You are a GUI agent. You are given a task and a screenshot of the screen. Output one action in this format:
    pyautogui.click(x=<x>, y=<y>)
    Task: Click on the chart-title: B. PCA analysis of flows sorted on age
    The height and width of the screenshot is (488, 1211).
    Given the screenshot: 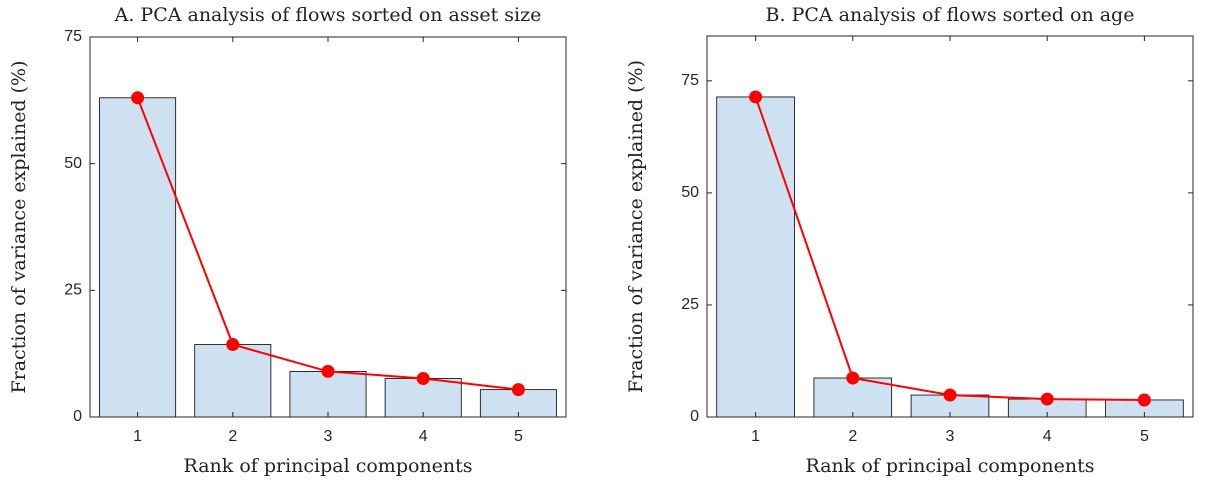 What is the action you would take?
    pyautogui.click(x=950, y=15)
    